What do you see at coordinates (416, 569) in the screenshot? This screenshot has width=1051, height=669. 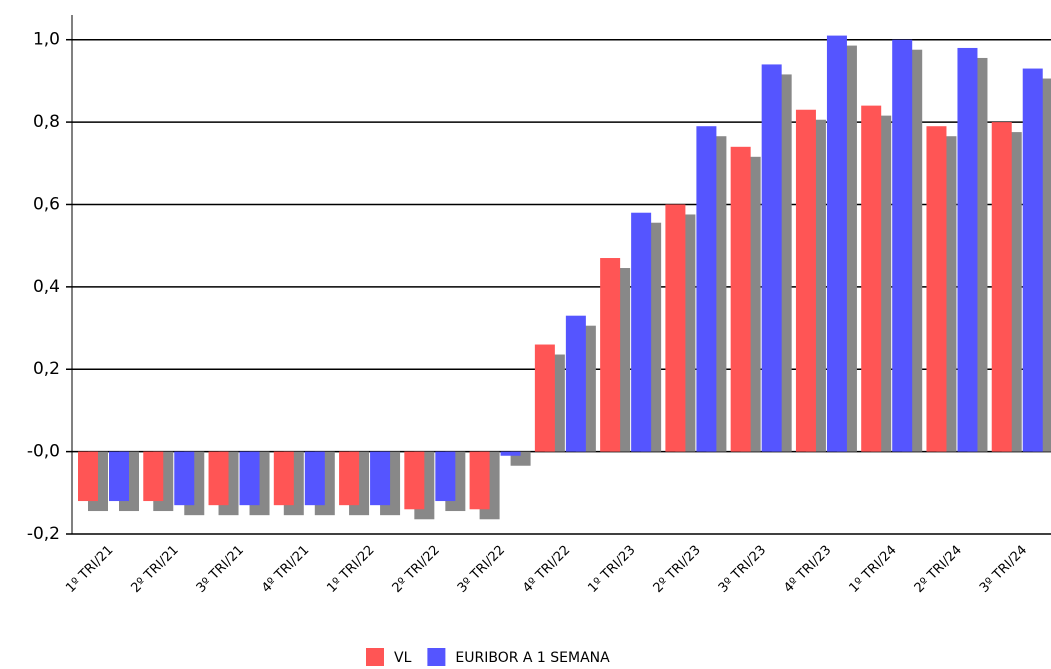 I see `x-tick-label: 2º TRI/22` at bounding box center [416, 569].